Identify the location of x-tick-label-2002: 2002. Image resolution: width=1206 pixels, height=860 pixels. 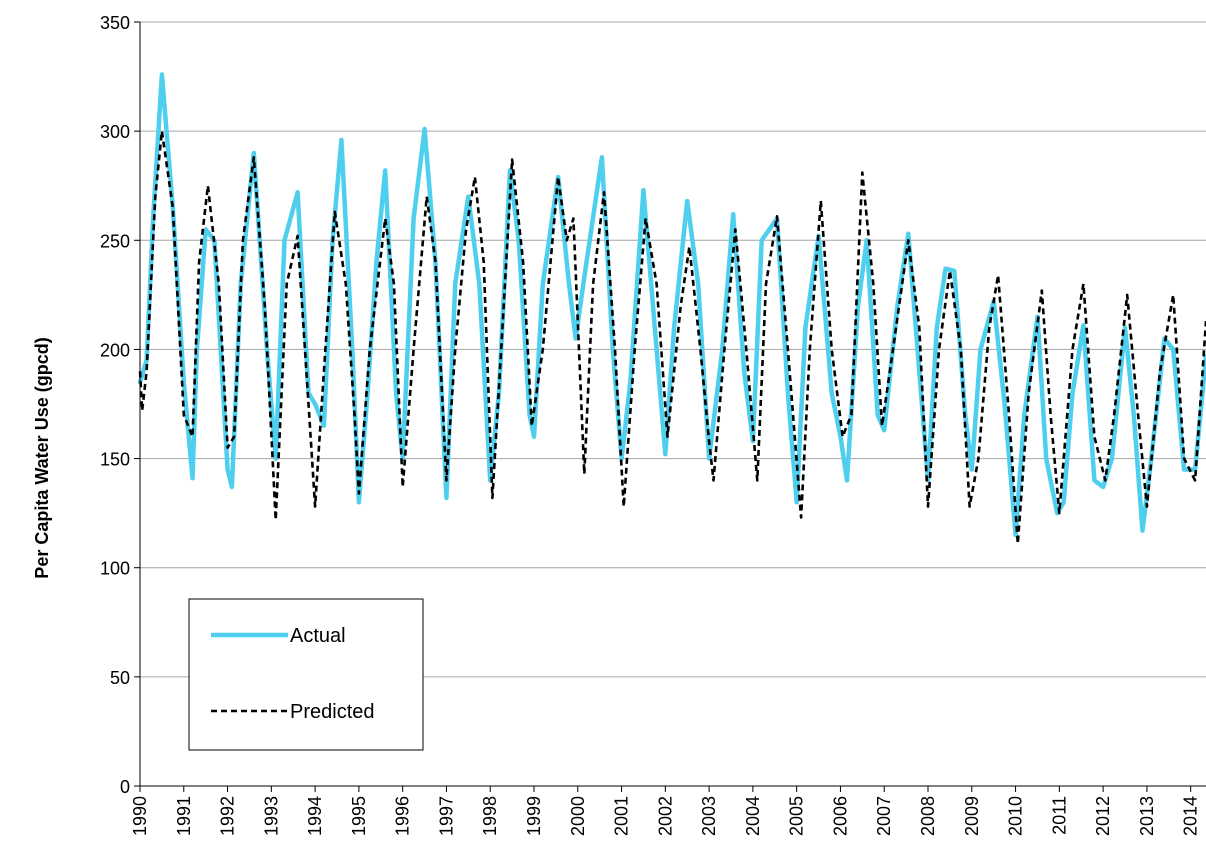
(665, 816).